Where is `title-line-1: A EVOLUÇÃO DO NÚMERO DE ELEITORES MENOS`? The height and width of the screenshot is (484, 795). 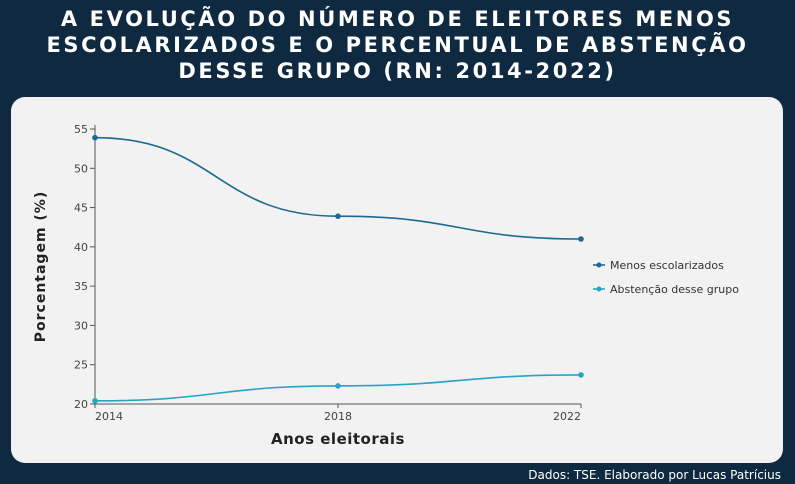 title-line-1: A EVOLUÇÃO DO NÚMERO DE ELEITORES MENOS is located at coordinates (397, 19).